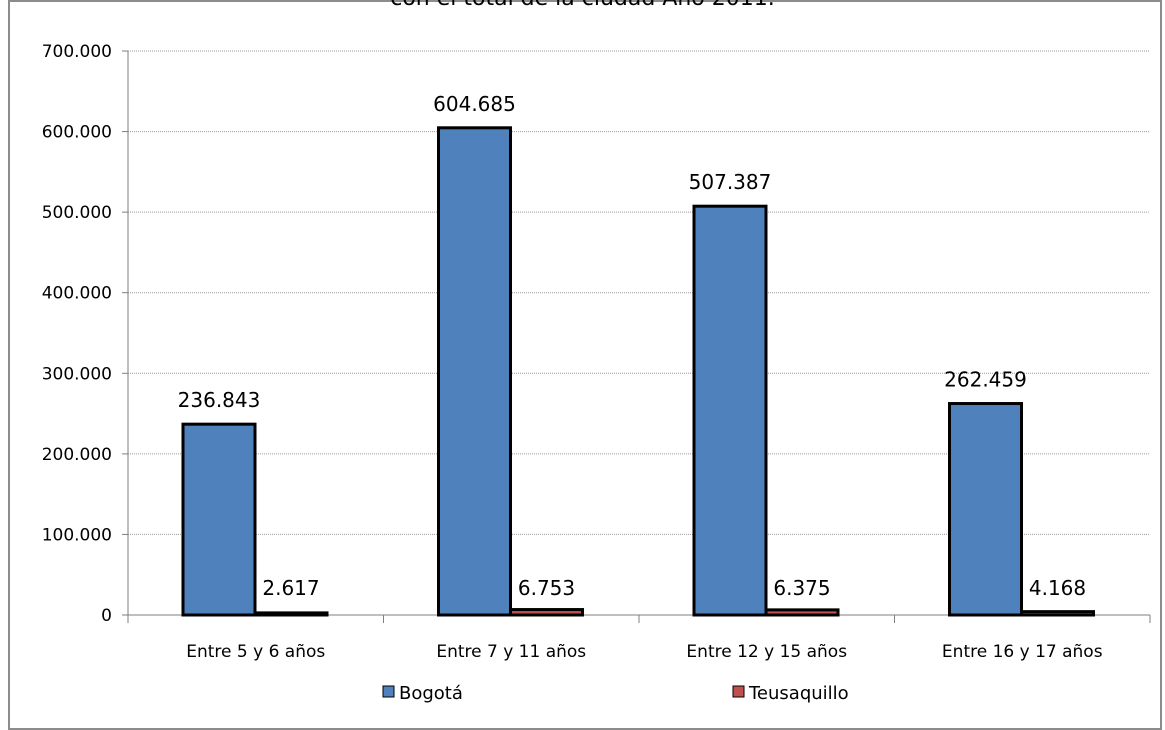  I want to click on y-tick-label: 600.000, so click(77, 133).